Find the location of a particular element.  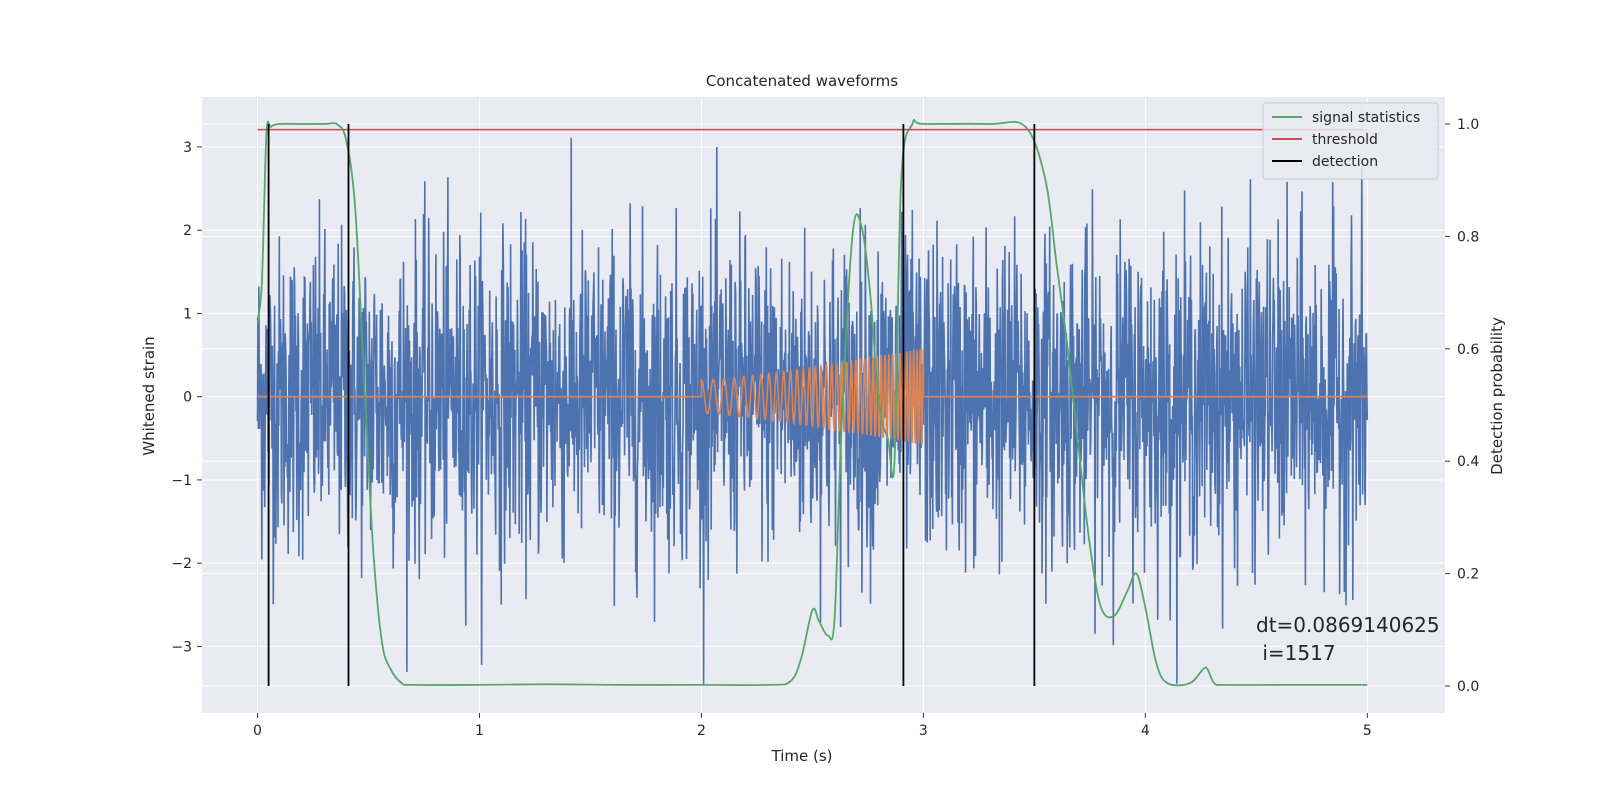

x-tick-label: 5 is located at coordinates (1367, 731).